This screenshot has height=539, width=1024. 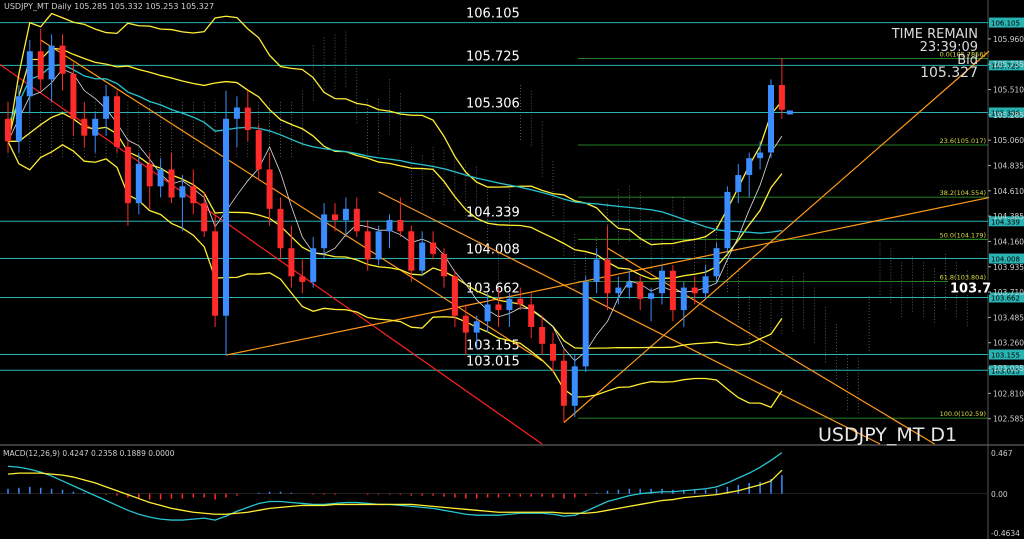 I want to click on chart-name: USDJPY_MT D1, so click(x=887, y=435).